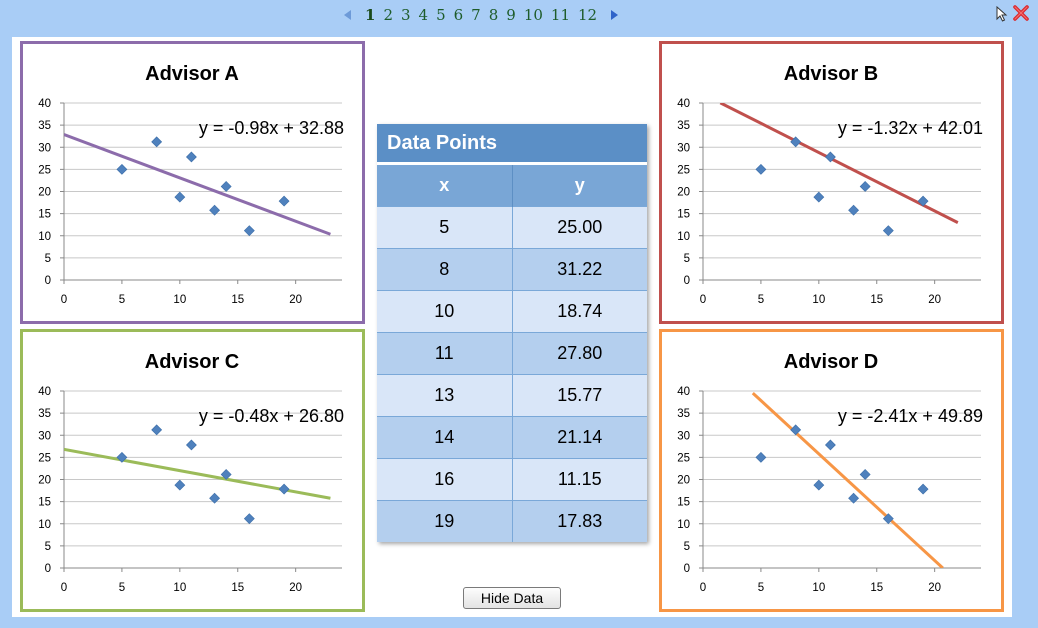 This screenshot has width=1038, height=628. What do you see at coordinates (560, 14) in the screenshot?
I see `page-link-11: 11` at bounding box center [560, 14].